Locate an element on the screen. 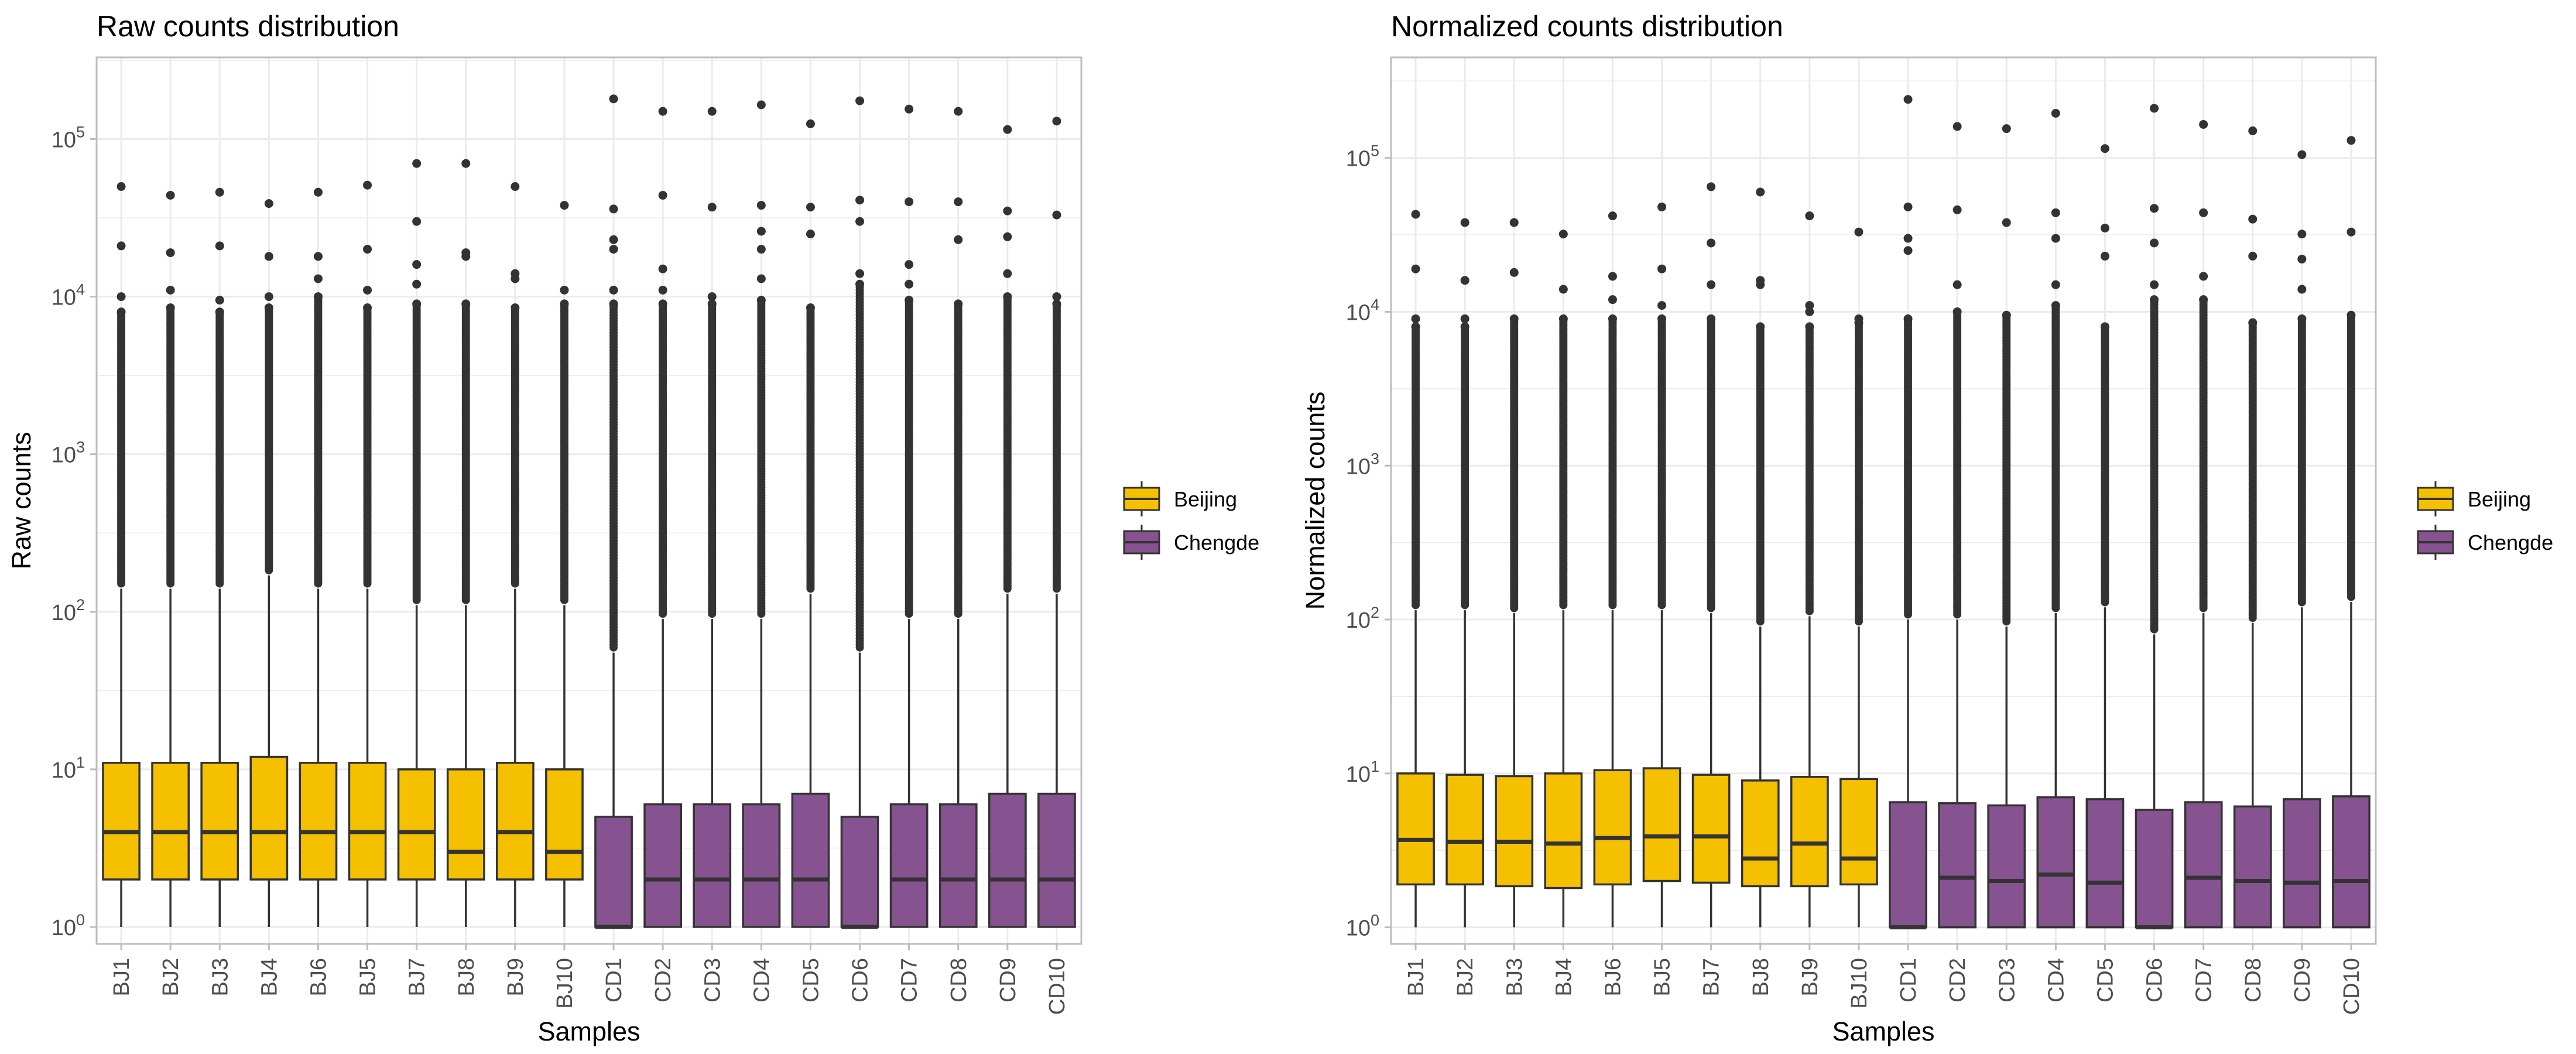 This screenshot has width=2576, height=1054. x-tick-label-cd3: CD3 is located at coordinates (712, 980).